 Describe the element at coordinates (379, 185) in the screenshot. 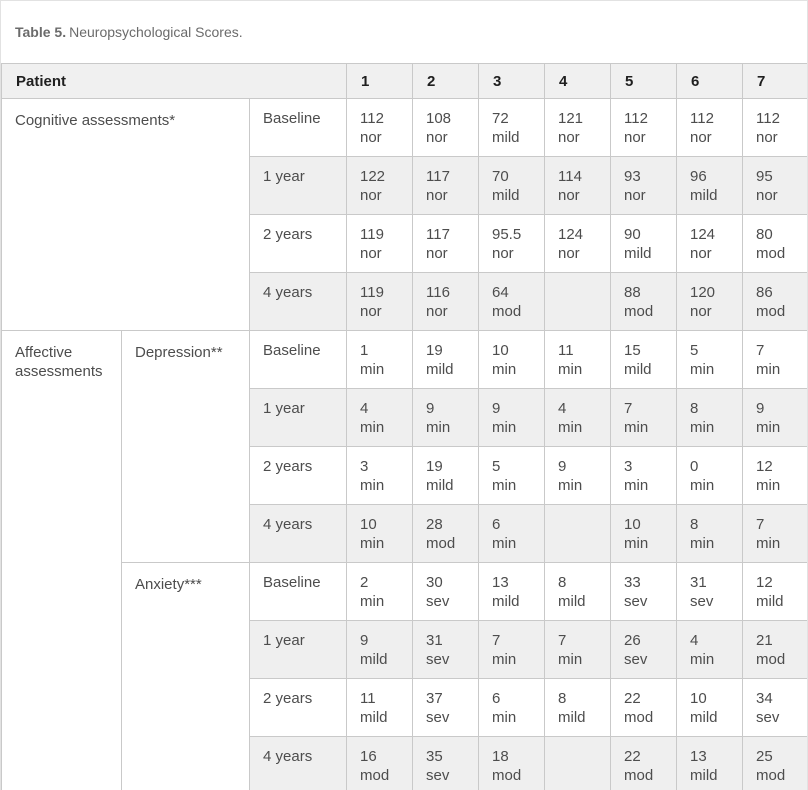

I see `score-cell: 122 nor` at that location.